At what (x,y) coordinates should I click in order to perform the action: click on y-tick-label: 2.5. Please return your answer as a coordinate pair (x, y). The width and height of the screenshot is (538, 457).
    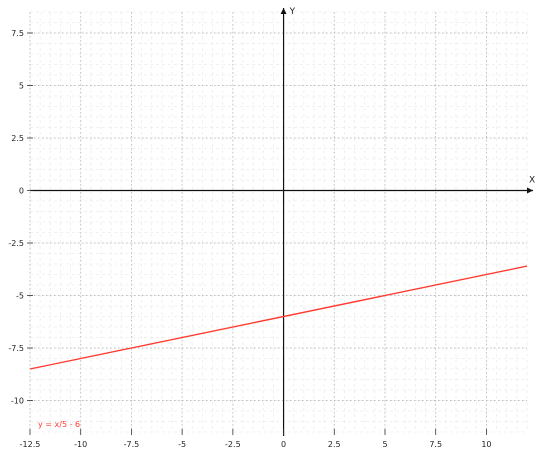
    Looking at the image, I should click on (17, 138).